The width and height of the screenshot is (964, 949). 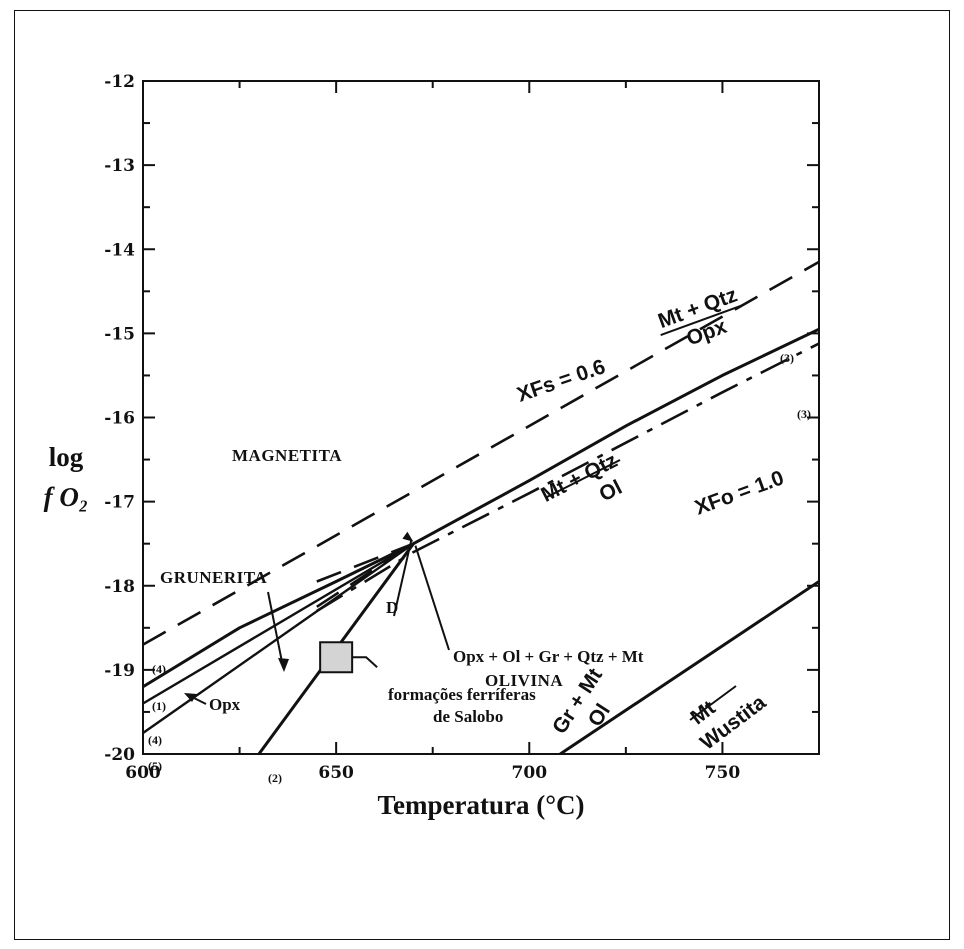 I want to click on y-tick-label: -19, so click(x=119, y=671).